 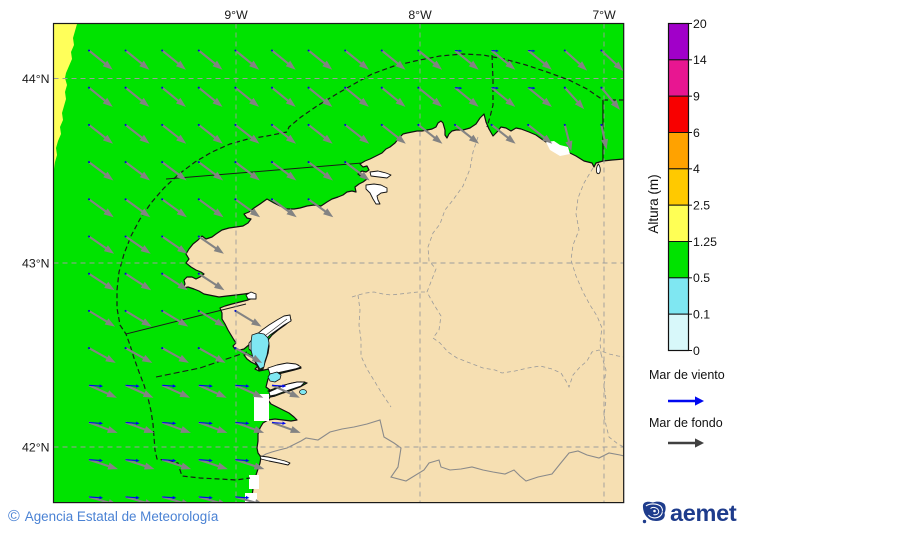 What do you see at coordinates (696, 351) in the screenshot?
I see `svg-text: 0` at bounding box center [696, 351].